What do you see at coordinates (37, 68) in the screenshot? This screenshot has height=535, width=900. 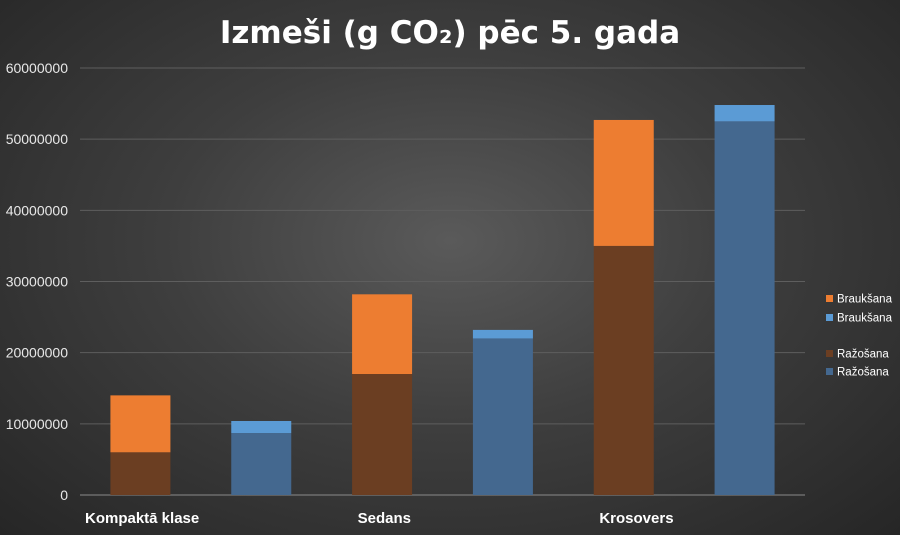 I see `y-tick-label: 60000000` at bounding box center [37, 68].